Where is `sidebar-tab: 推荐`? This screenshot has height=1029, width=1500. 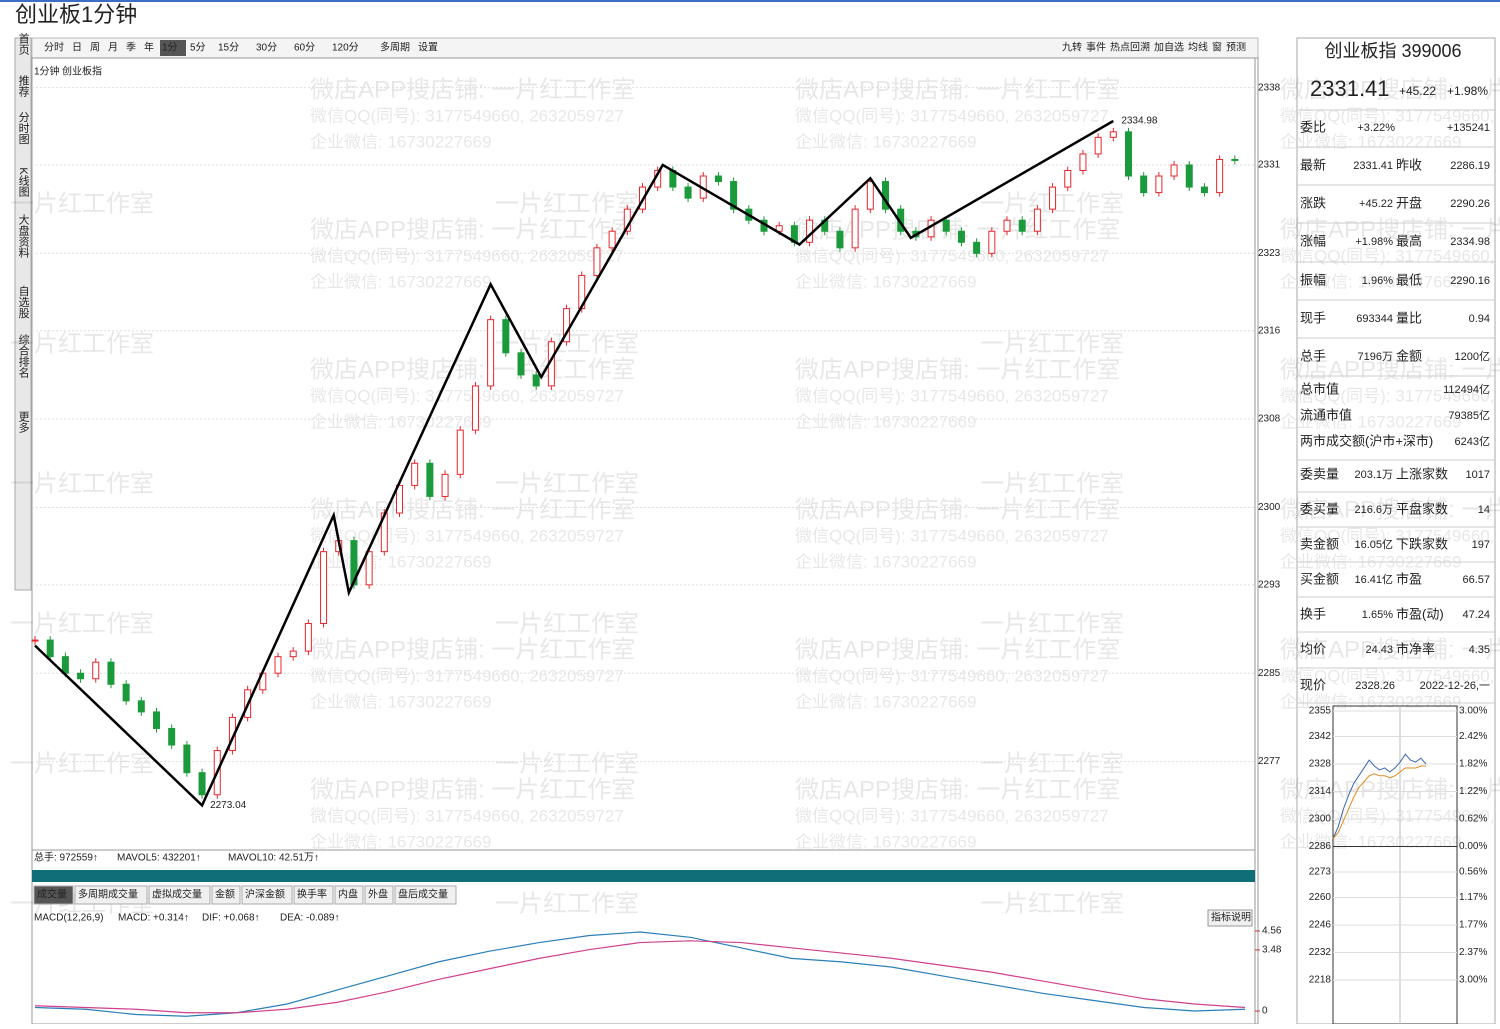
sidebar-tab: 推荐 is located at coordinates (23, 86).